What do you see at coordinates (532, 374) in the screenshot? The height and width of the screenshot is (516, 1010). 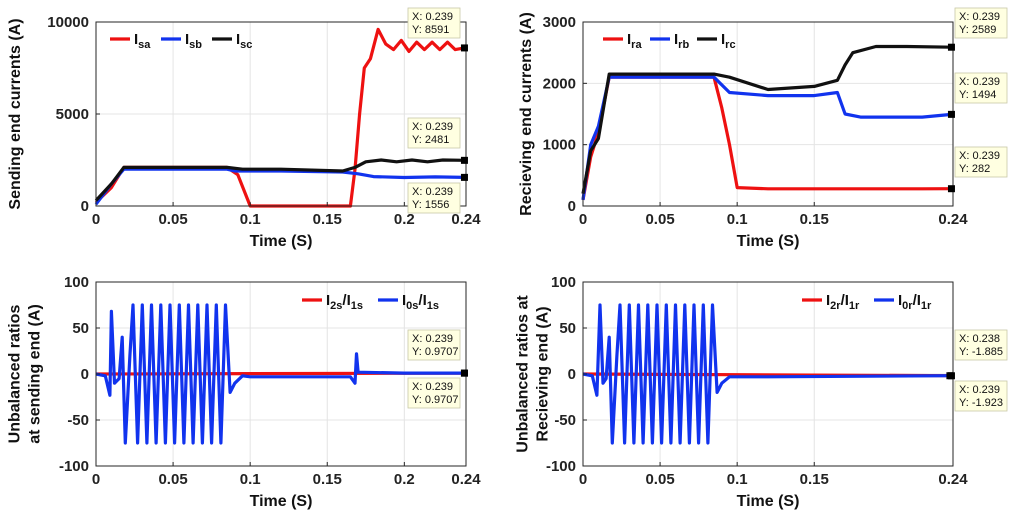 I see `y-axis-label: Unbalanced ratios at Recieving end (A)` at bounding box center [532, 374].